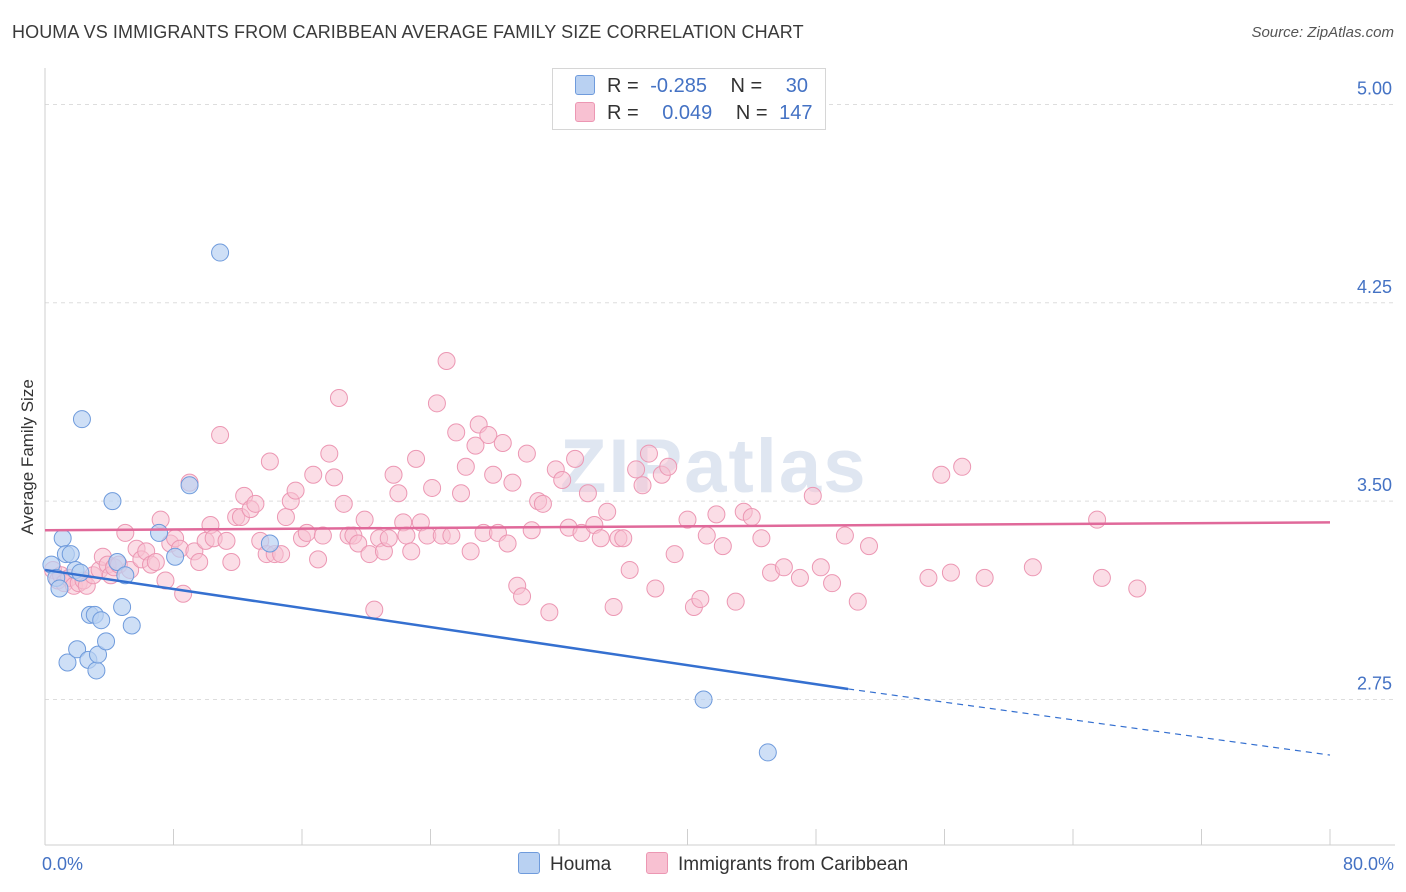  I want to click on y-tick-label: 3.50, so click(1374, 485).